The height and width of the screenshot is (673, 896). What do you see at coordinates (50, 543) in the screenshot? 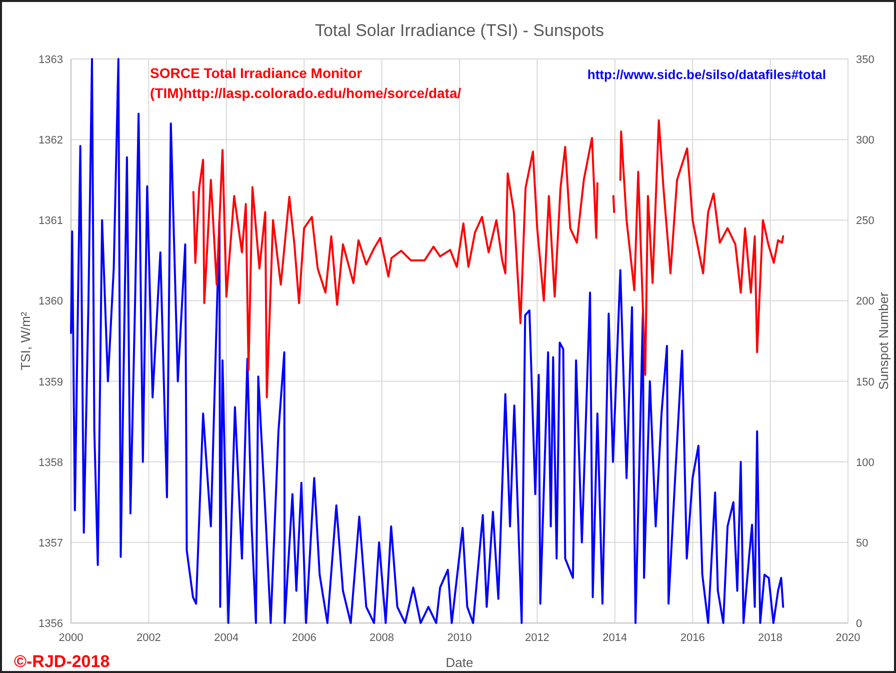
I see `y-tick-label: 1357` at bounding box center [50, 543].